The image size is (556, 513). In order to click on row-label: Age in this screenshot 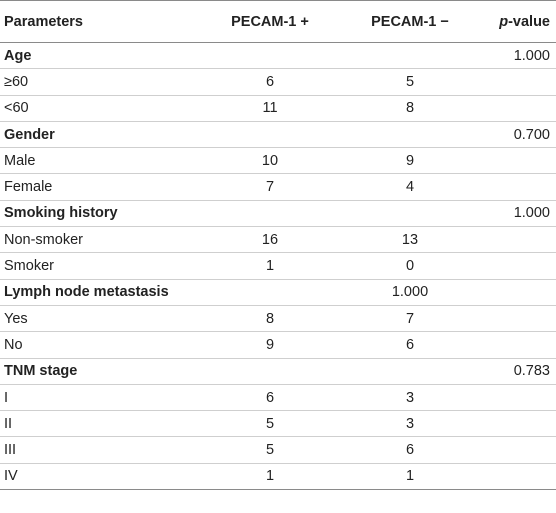, I will do `click(100, 56)`.